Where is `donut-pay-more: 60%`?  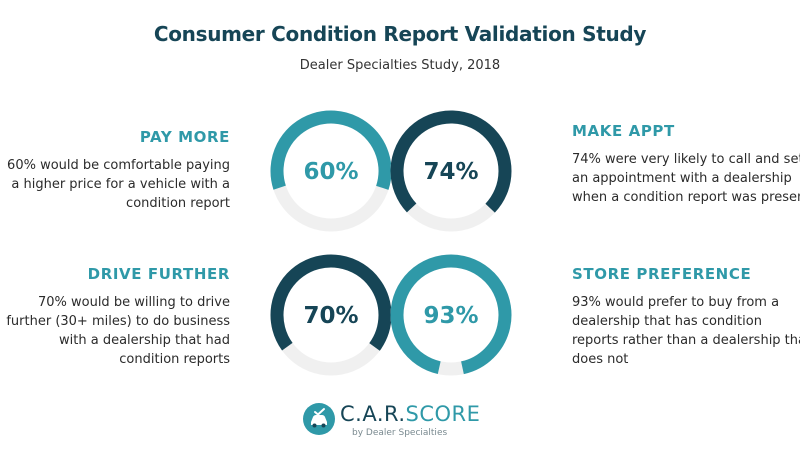 donut-pay-more: 60% is located at coordinates (331, 171).